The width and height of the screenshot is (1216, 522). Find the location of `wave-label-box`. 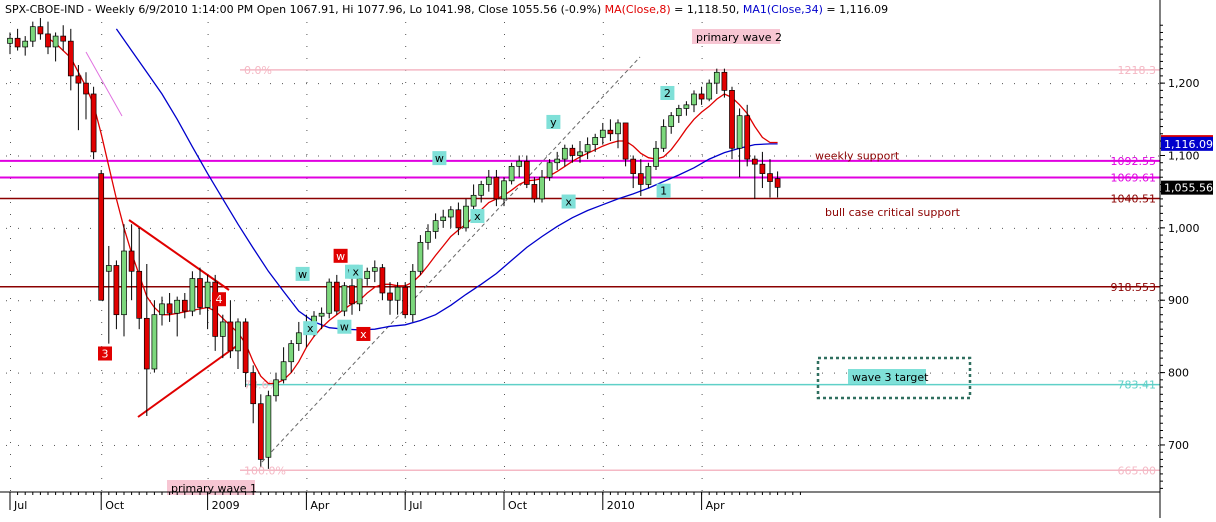

wave-label-box is located at coordinates (439, 158).